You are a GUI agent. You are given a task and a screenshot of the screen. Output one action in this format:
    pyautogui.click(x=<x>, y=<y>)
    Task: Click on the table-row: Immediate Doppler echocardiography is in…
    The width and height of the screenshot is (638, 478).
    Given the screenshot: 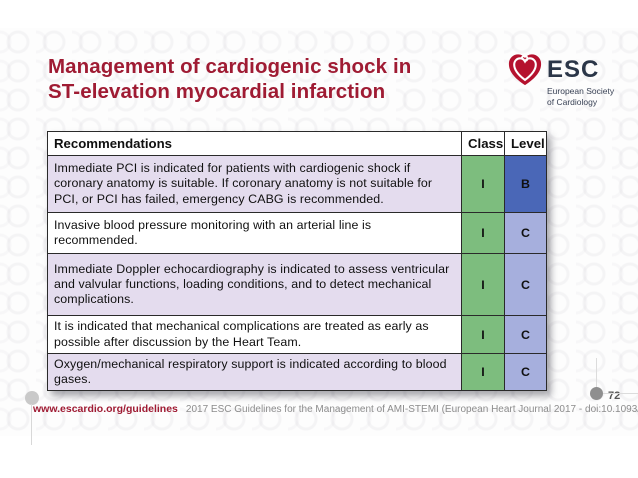 What is the action you would take?
    pyautogui.click(x=297, y=284)
    